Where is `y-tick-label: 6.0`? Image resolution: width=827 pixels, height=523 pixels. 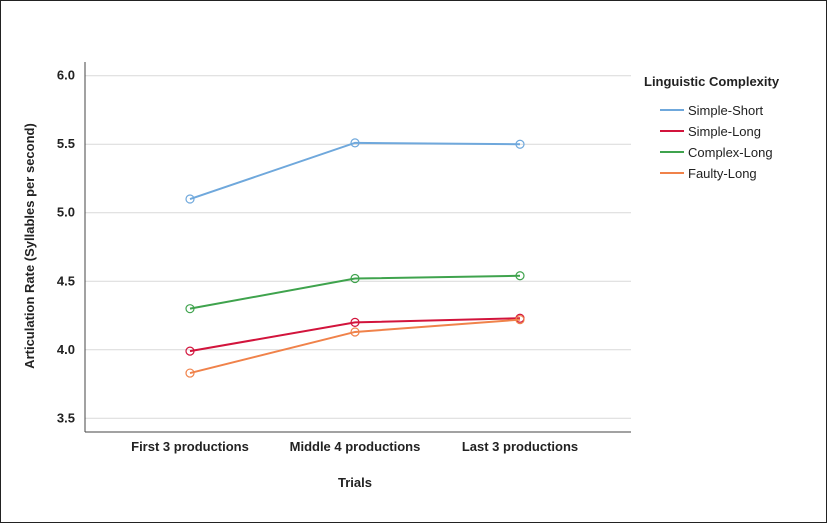
y-tick-label: 6.0 is located at coordinates (66, 75).